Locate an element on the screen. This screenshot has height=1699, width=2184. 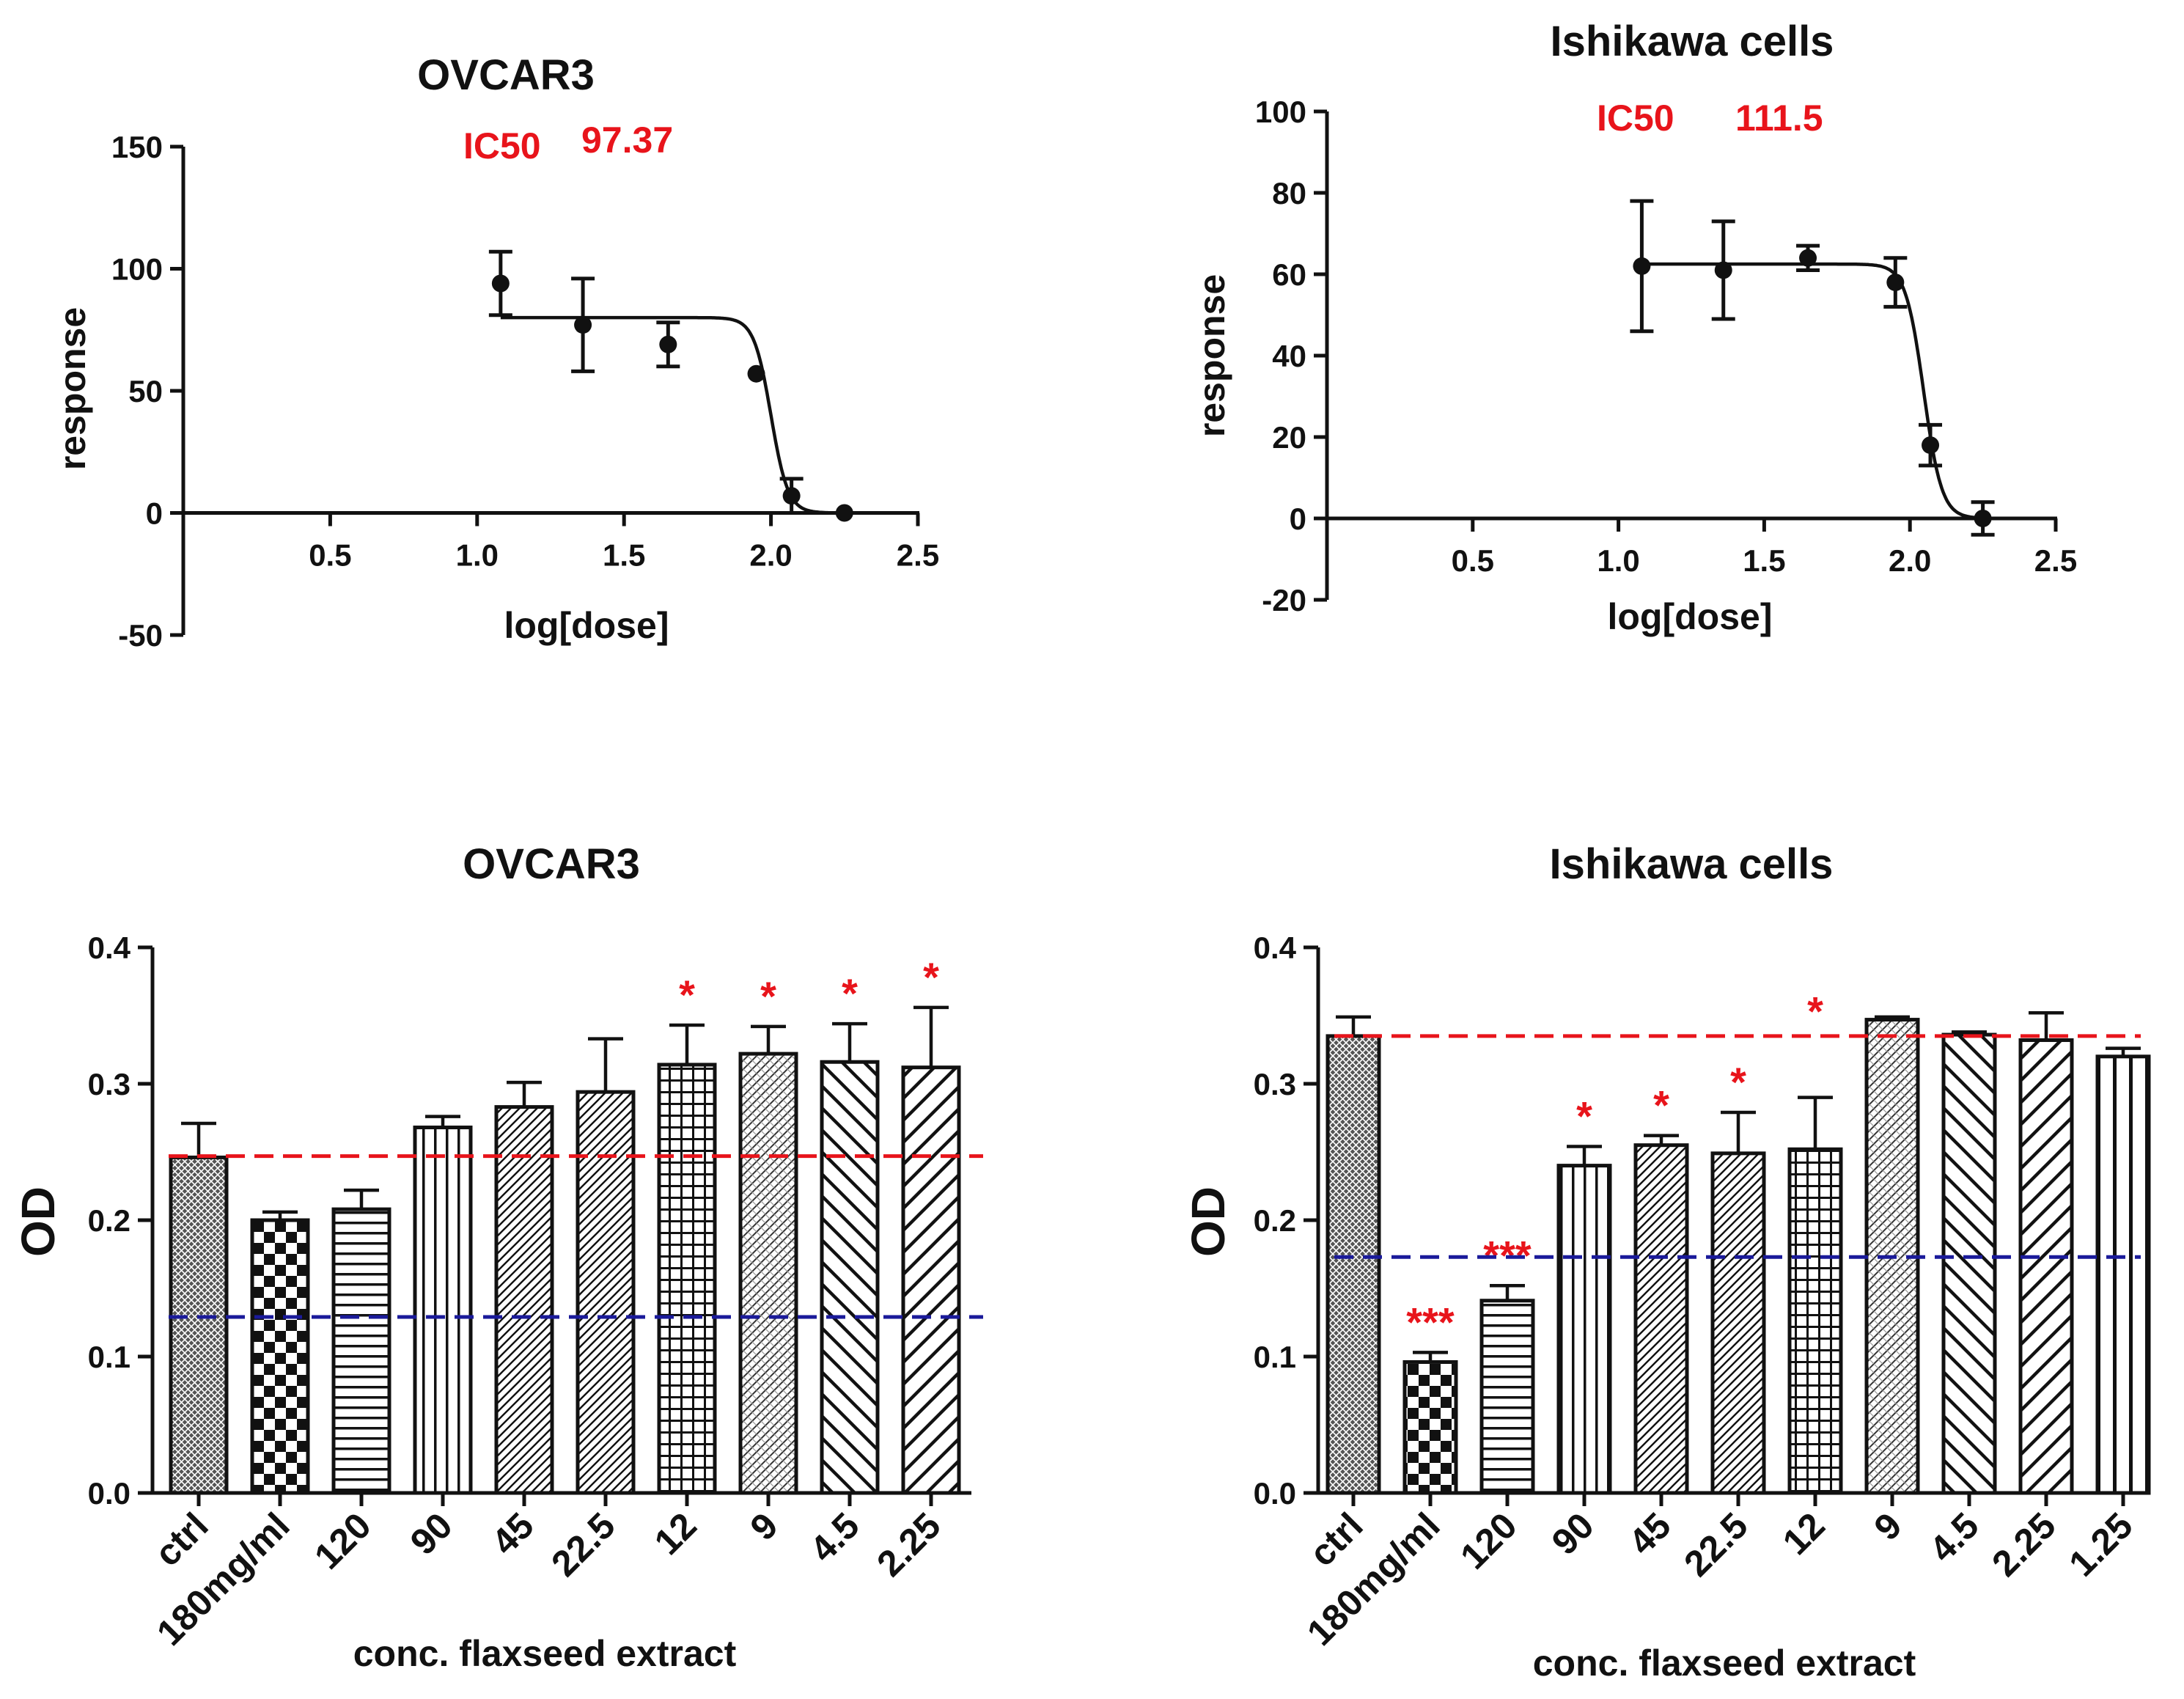
fit-curve is located at coordinates (1812, 391).